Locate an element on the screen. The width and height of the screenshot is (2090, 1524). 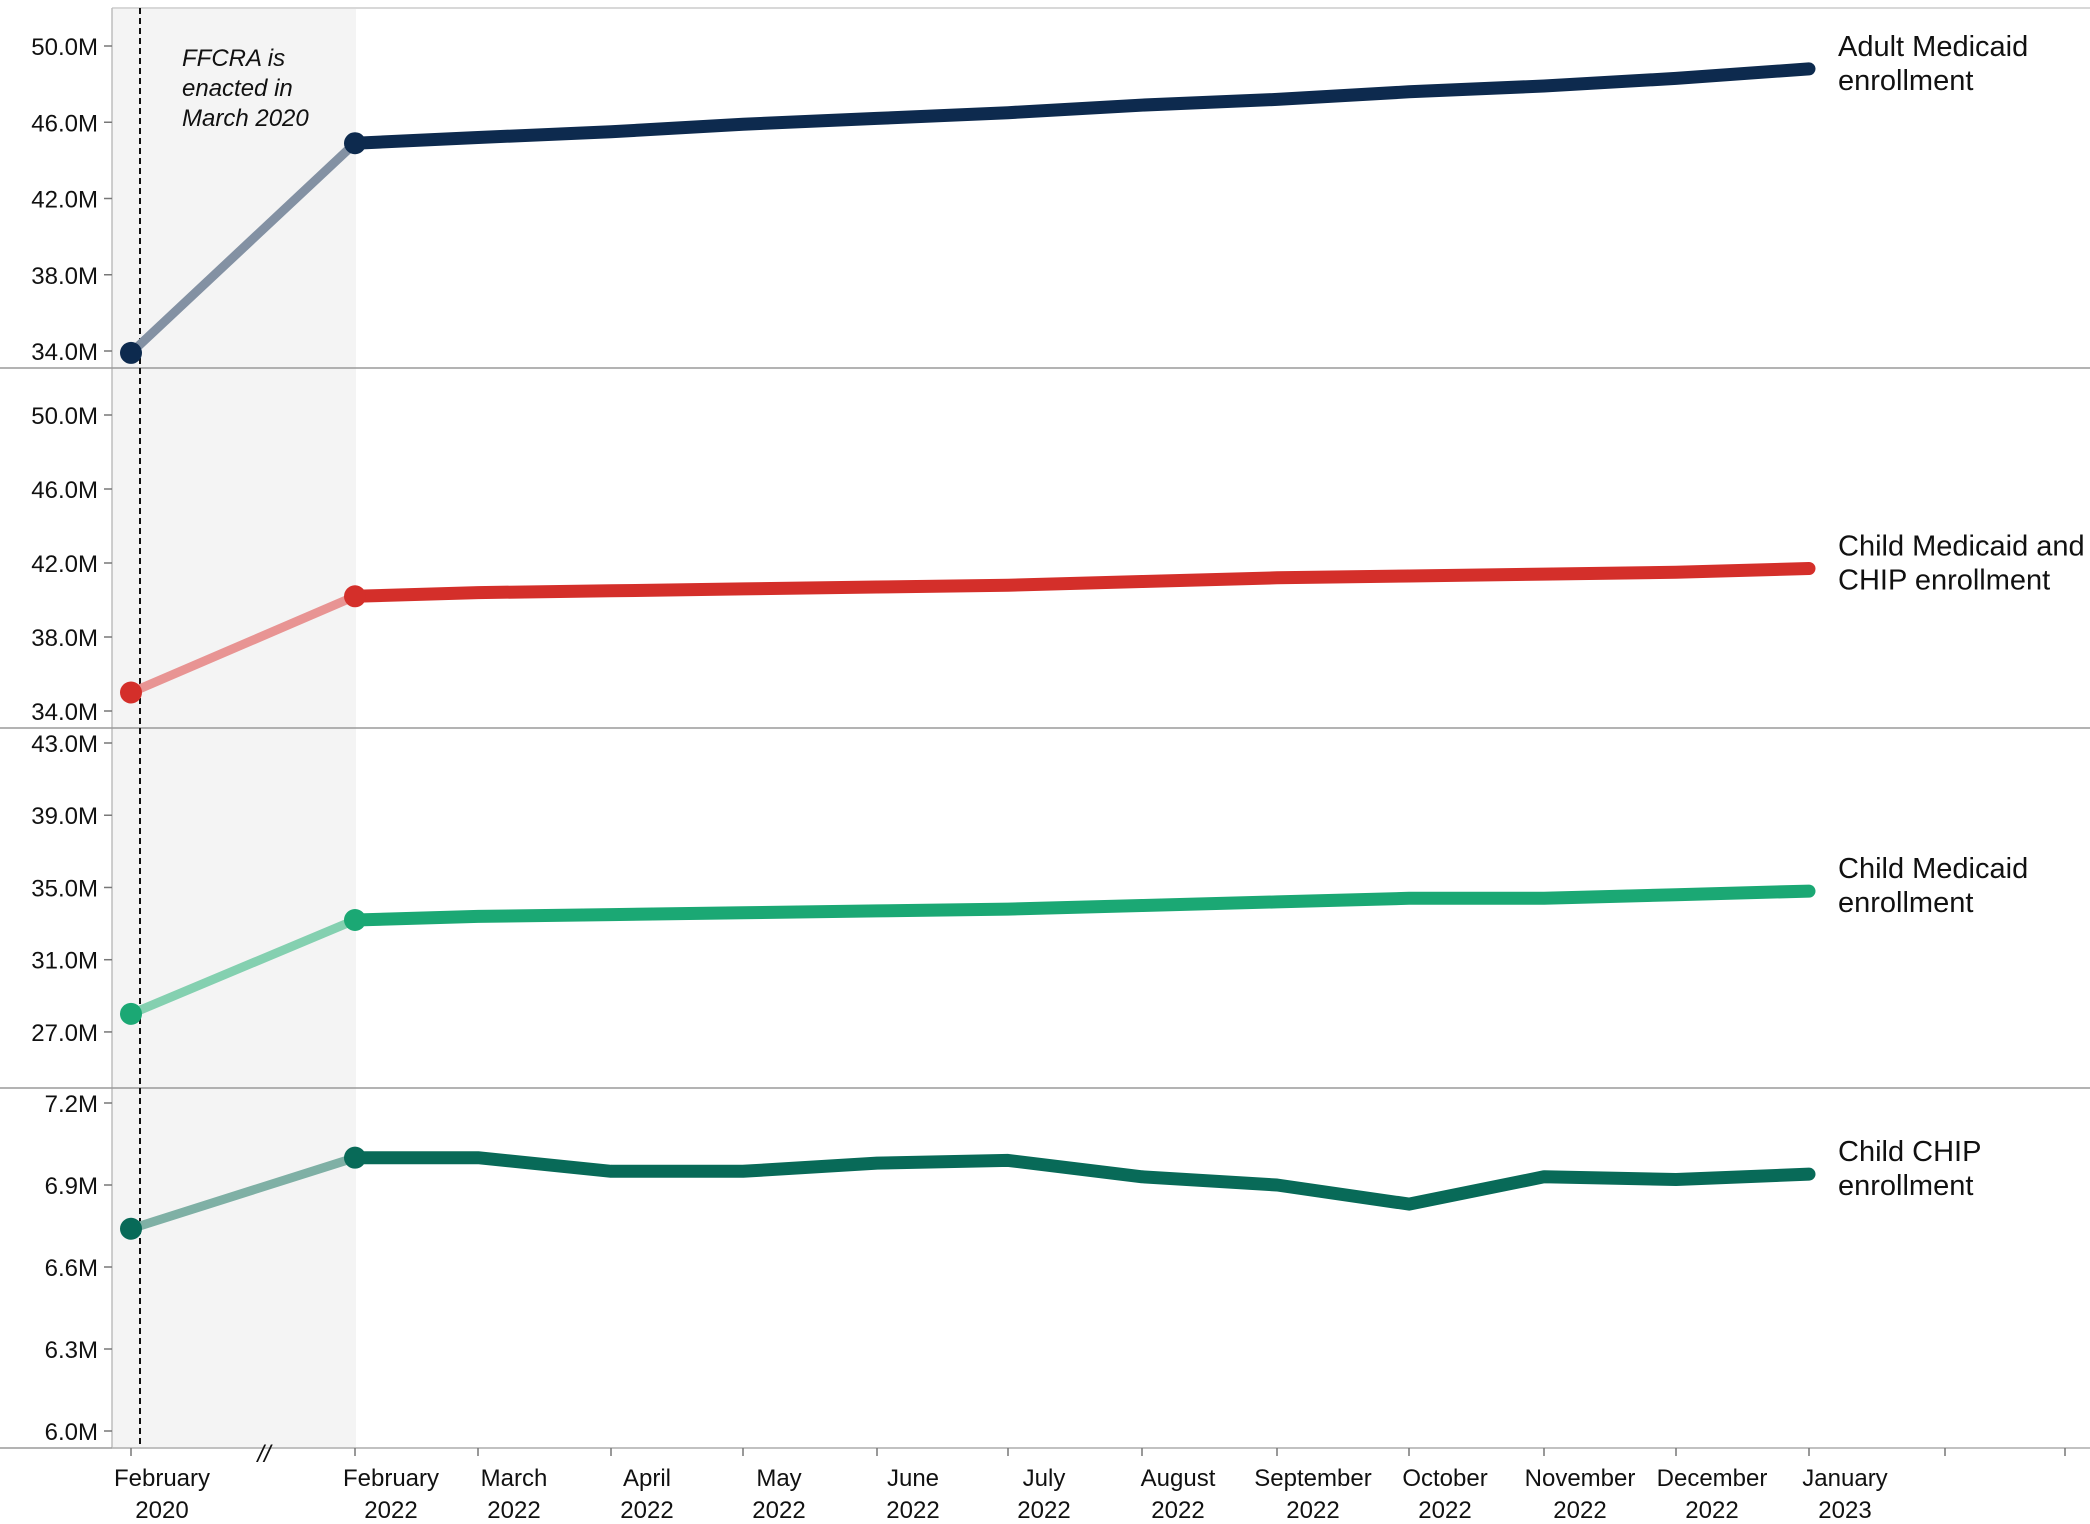
y-tick-label: 43.0M is located at coordinates (64, 744).